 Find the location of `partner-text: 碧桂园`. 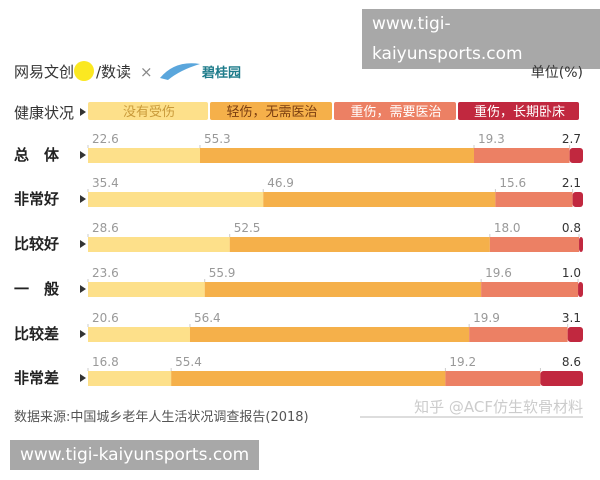

partner-text: 碧桂园 is located at coordinates (221, 73).